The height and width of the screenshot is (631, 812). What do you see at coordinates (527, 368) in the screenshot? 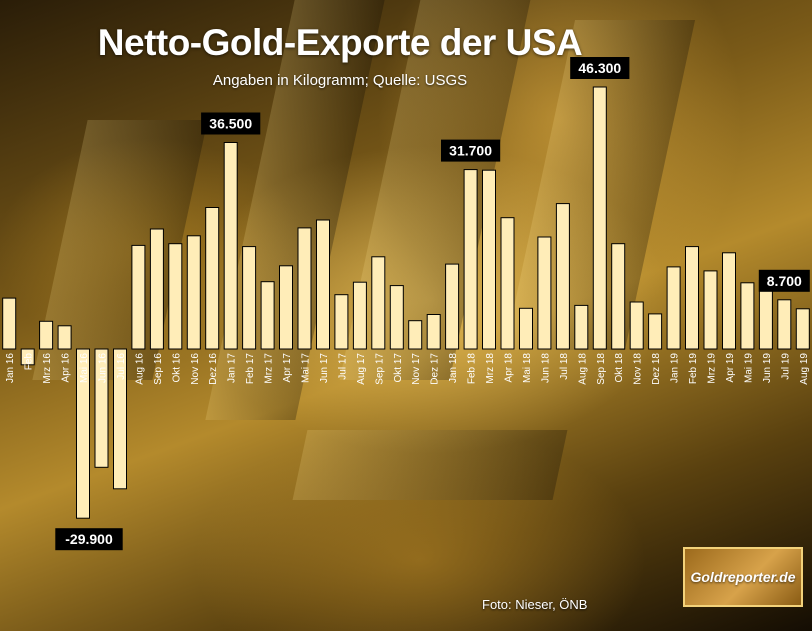
I see `x-tick-label: Mai 18` at bounding box center [527, 368].